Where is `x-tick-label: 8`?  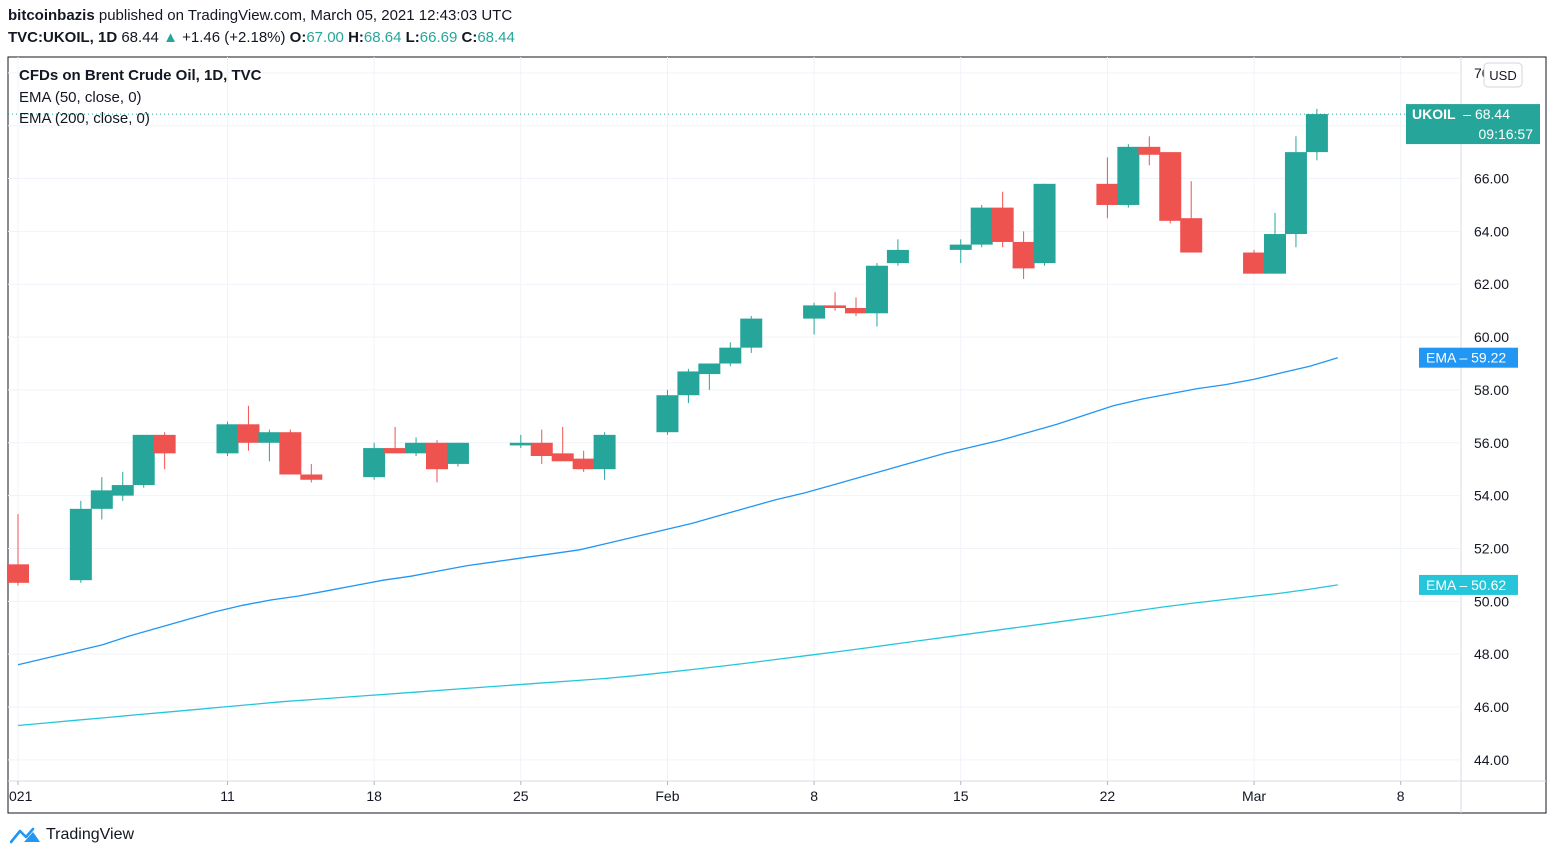 x-tick-label: 8 is located at coordinates (1401, 796).